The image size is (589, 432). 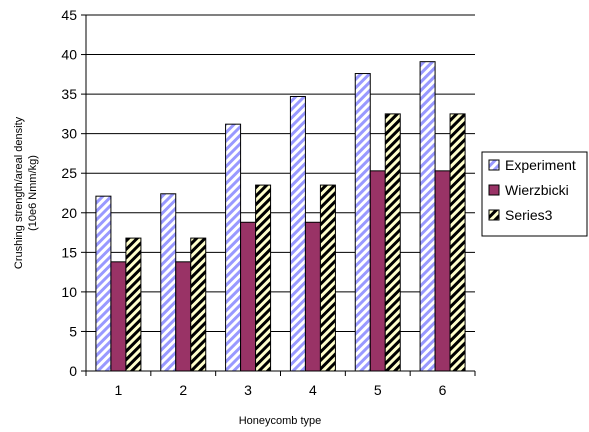 I want to click on y-tick-label: 0, so click(x=73, y=371).